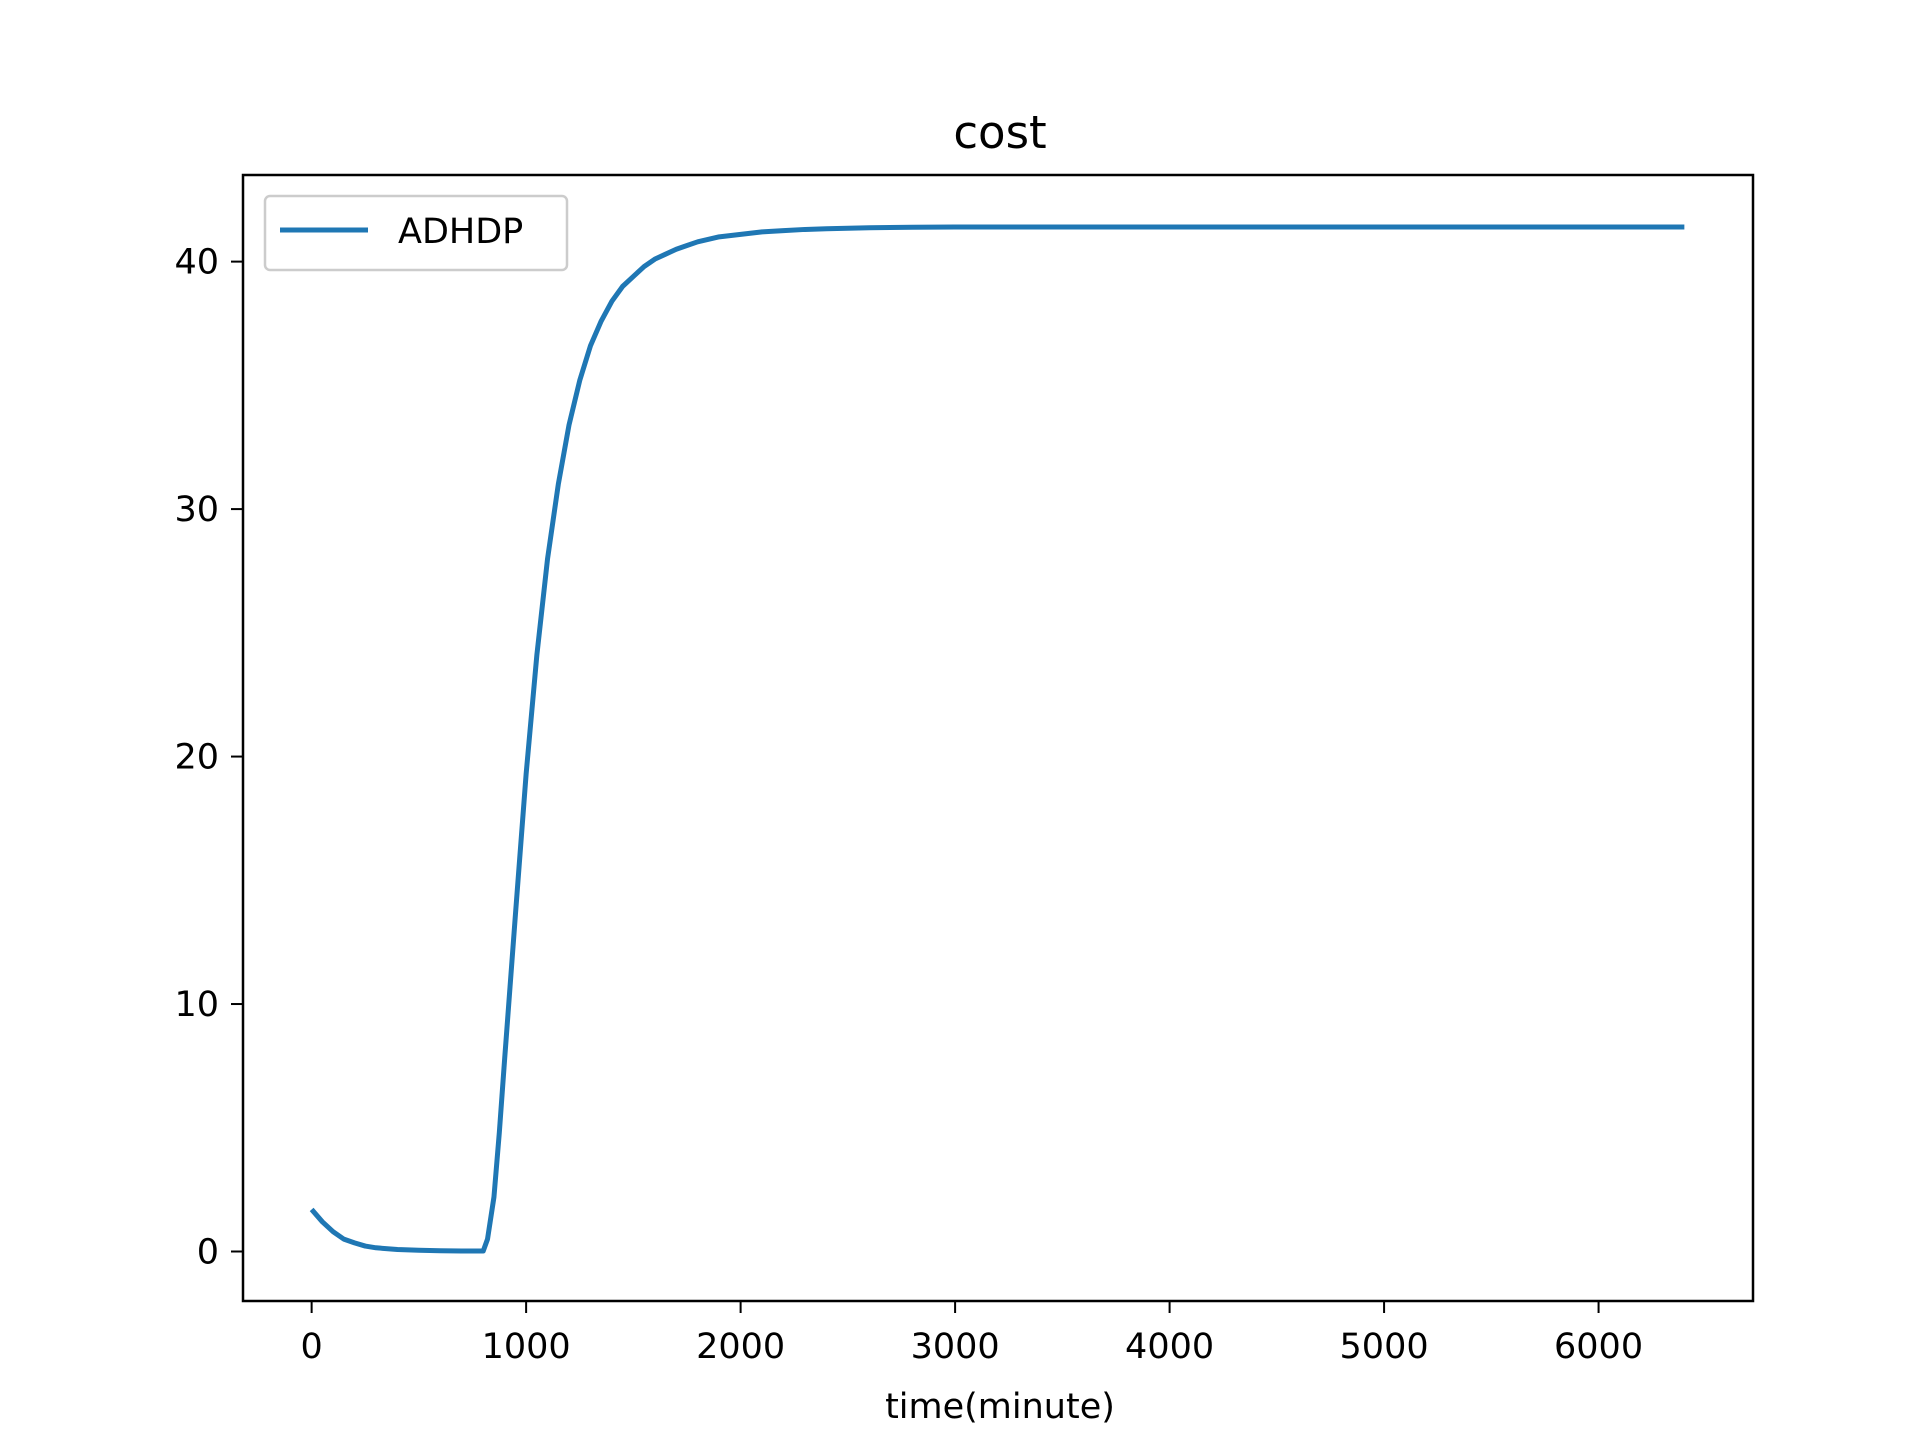  I want to click on chart-title: cost, so click(999, 132).